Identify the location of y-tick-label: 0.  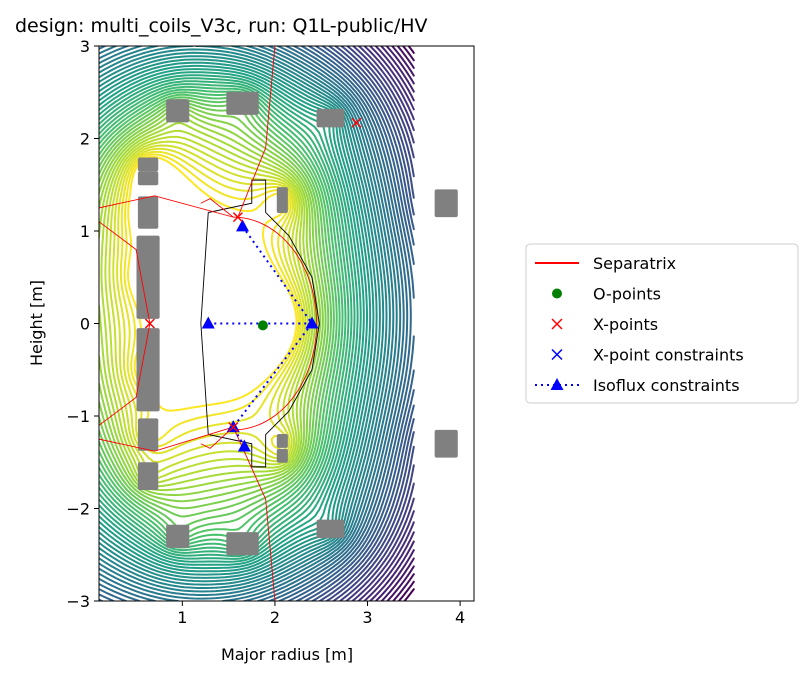
(85, 324).